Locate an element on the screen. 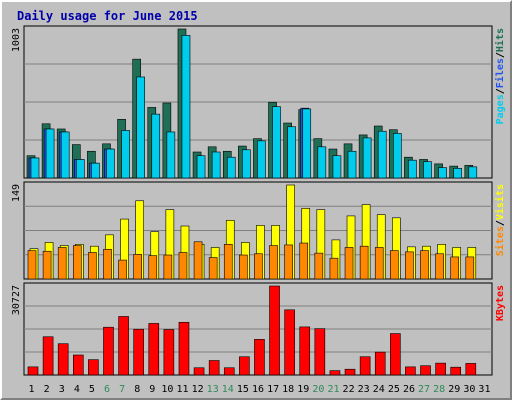 Image resolution: width=512 pixels, height=400 pixels. chart-title: Daily usage for June 2015 is located at coordinates (107, 16).